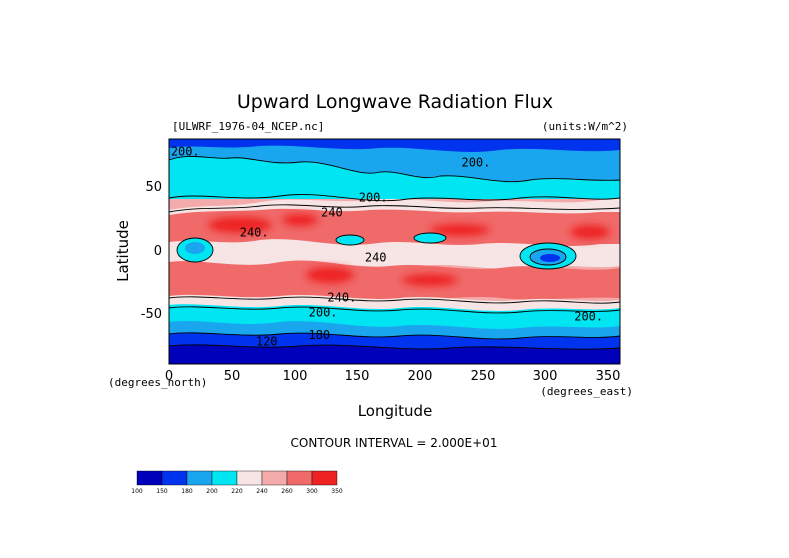 The width and height of the screenshot is (789, 558). Describe the element at coordinates (248, 126) in the screenshot. I see `file-label: [ULWRF_1976-04_NCEP.nc]` at that location.